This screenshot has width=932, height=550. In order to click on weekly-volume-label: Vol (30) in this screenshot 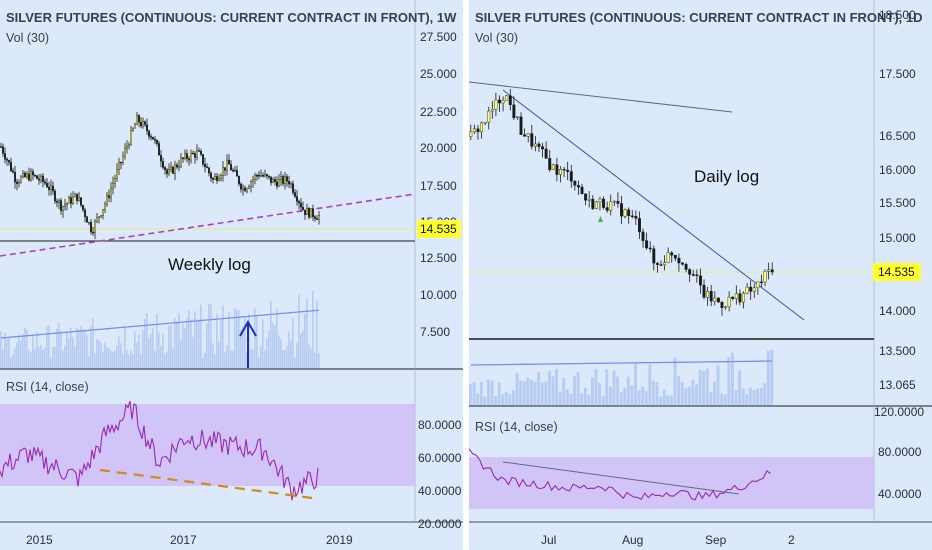, I will do `click(27, 38)`.